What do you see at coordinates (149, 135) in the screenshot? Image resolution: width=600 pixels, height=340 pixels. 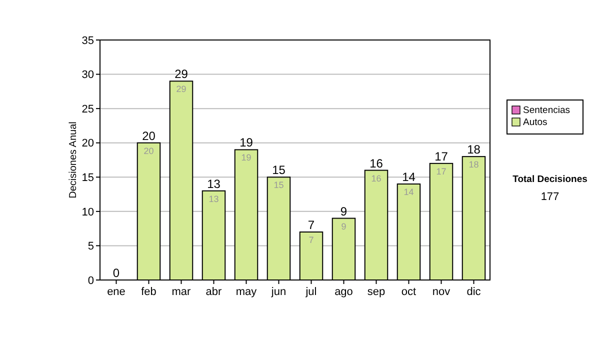 I see `total-label: 20` at bounding box center [149, 135].